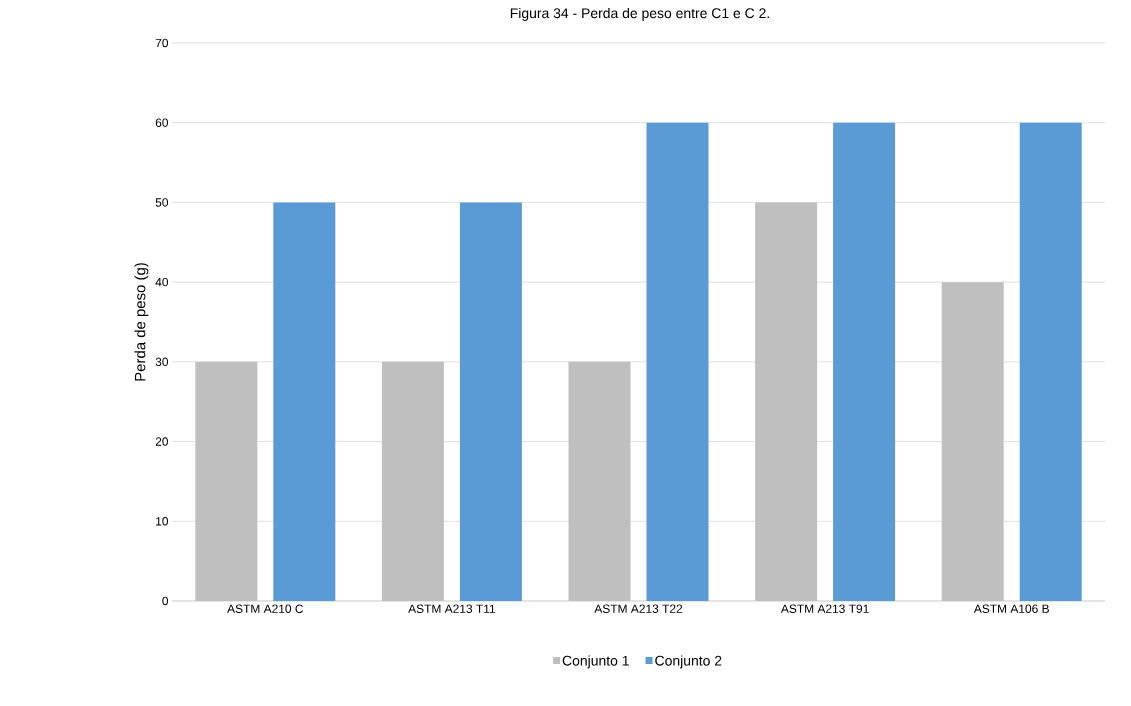 The width and height of the screenshot is (1131, 706). Describe the element at coordinates (162, 43) in the screenshot. I see `y-tick-label: 70` at that location.